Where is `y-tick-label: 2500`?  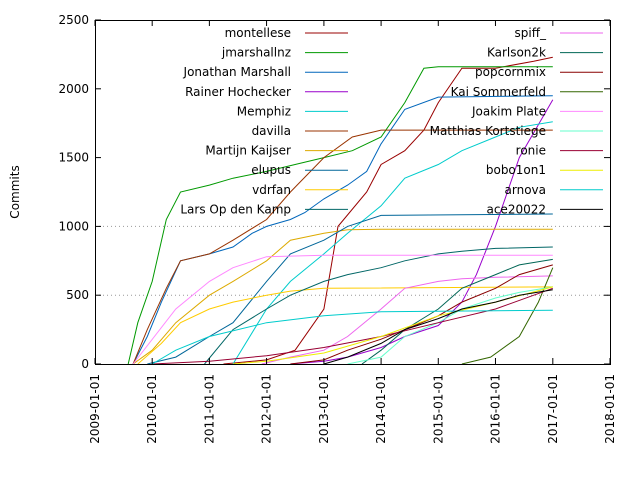
y-tick-label: 2500 is located at coordinates (73, 20).